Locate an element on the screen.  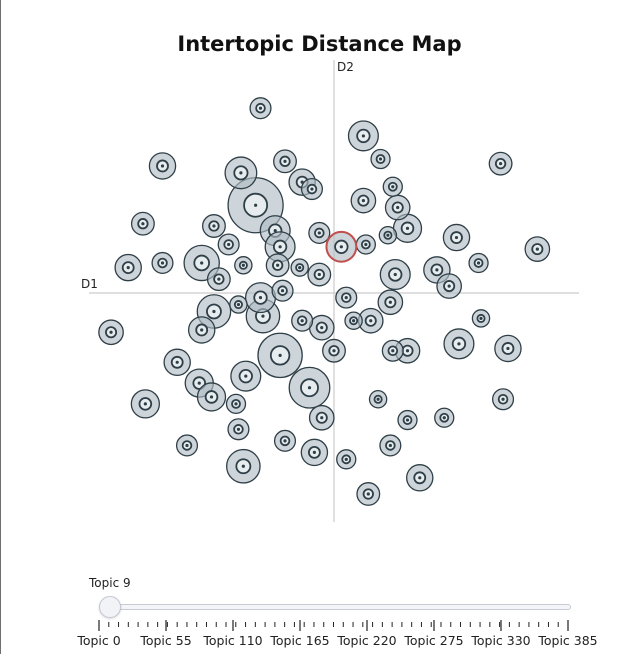
slider-current-label: Topic 9 is located at coordinates (110, 583).